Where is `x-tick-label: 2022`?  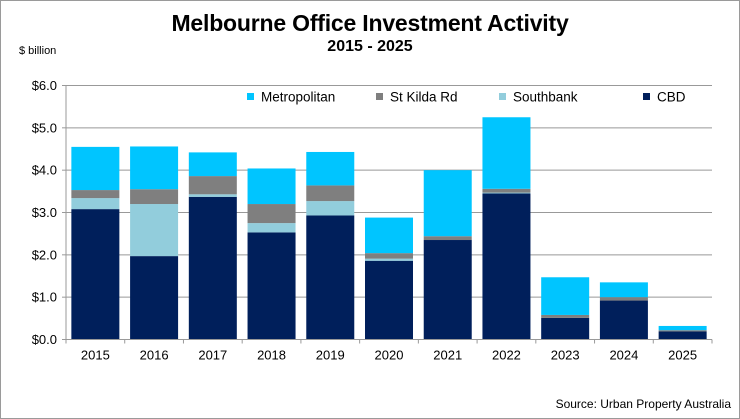
x-tick-label: 2022 is located at coordinates (506, 355).